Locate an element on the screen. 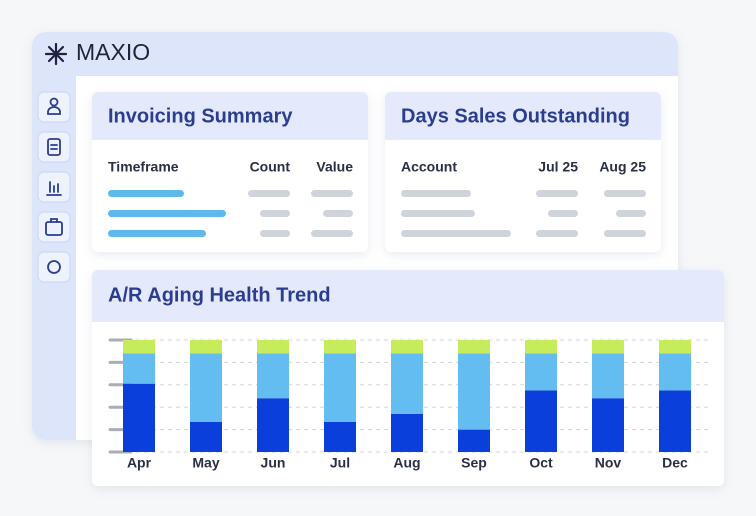 This screenshot has width=756, height=516. x-tick-label: Jun is located at coordinates (273, 463).